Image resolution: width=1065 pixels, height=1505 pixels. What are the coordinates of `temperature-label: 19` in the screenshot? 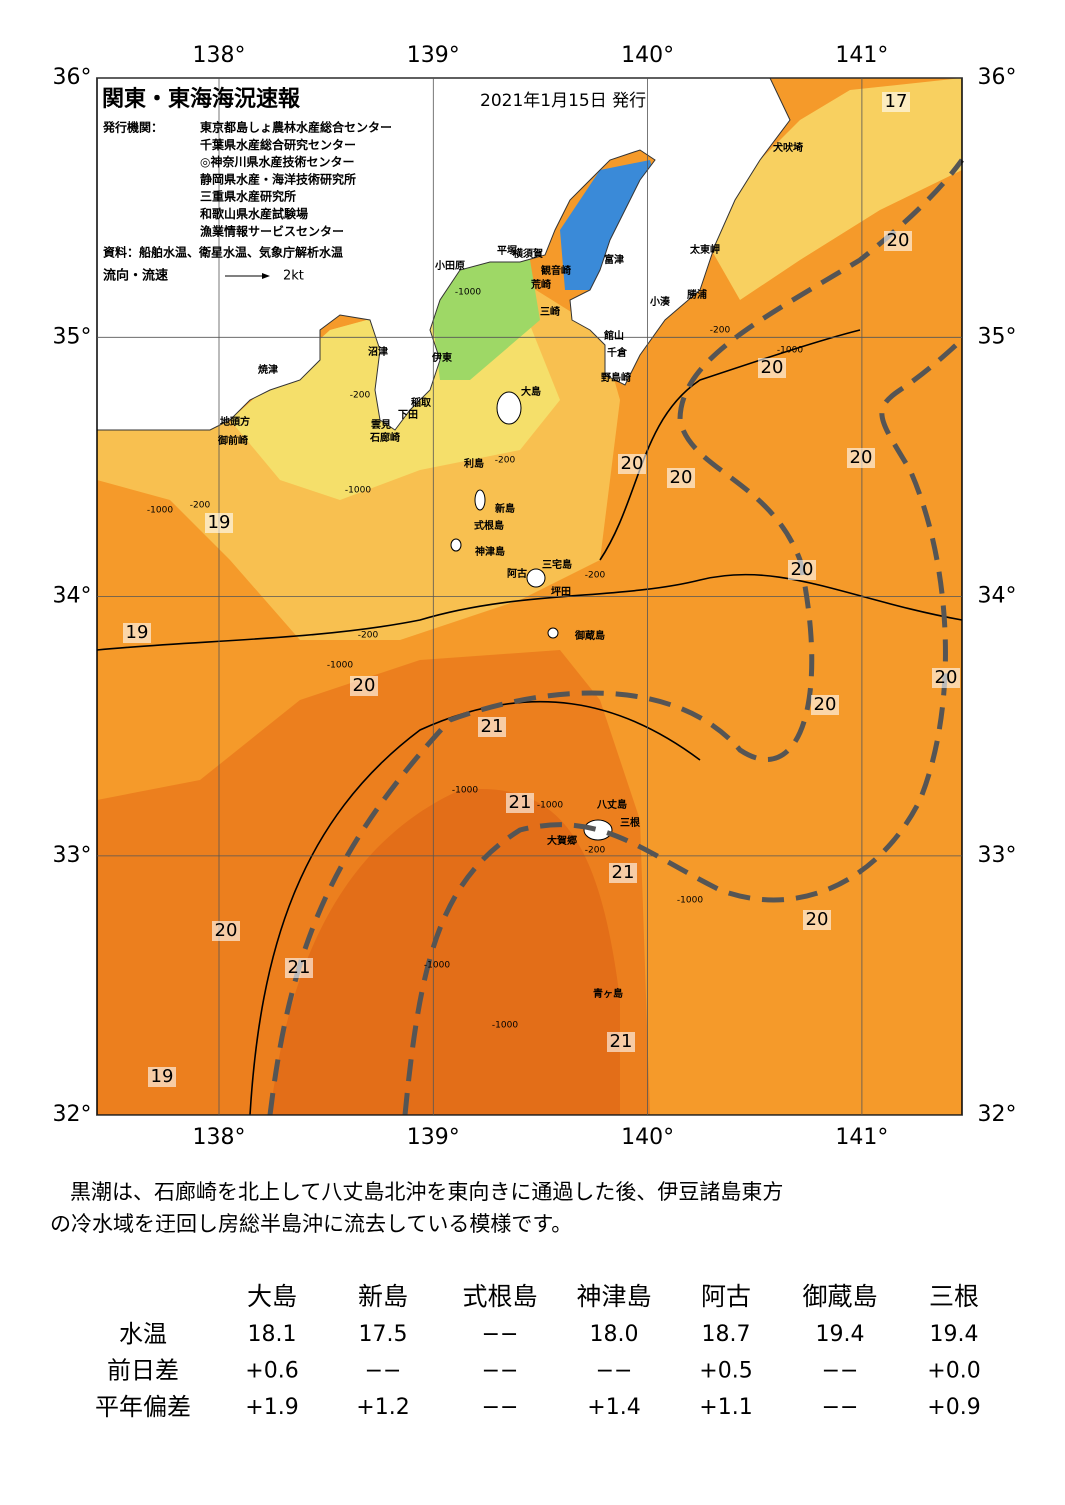 It's located at (137, 632).